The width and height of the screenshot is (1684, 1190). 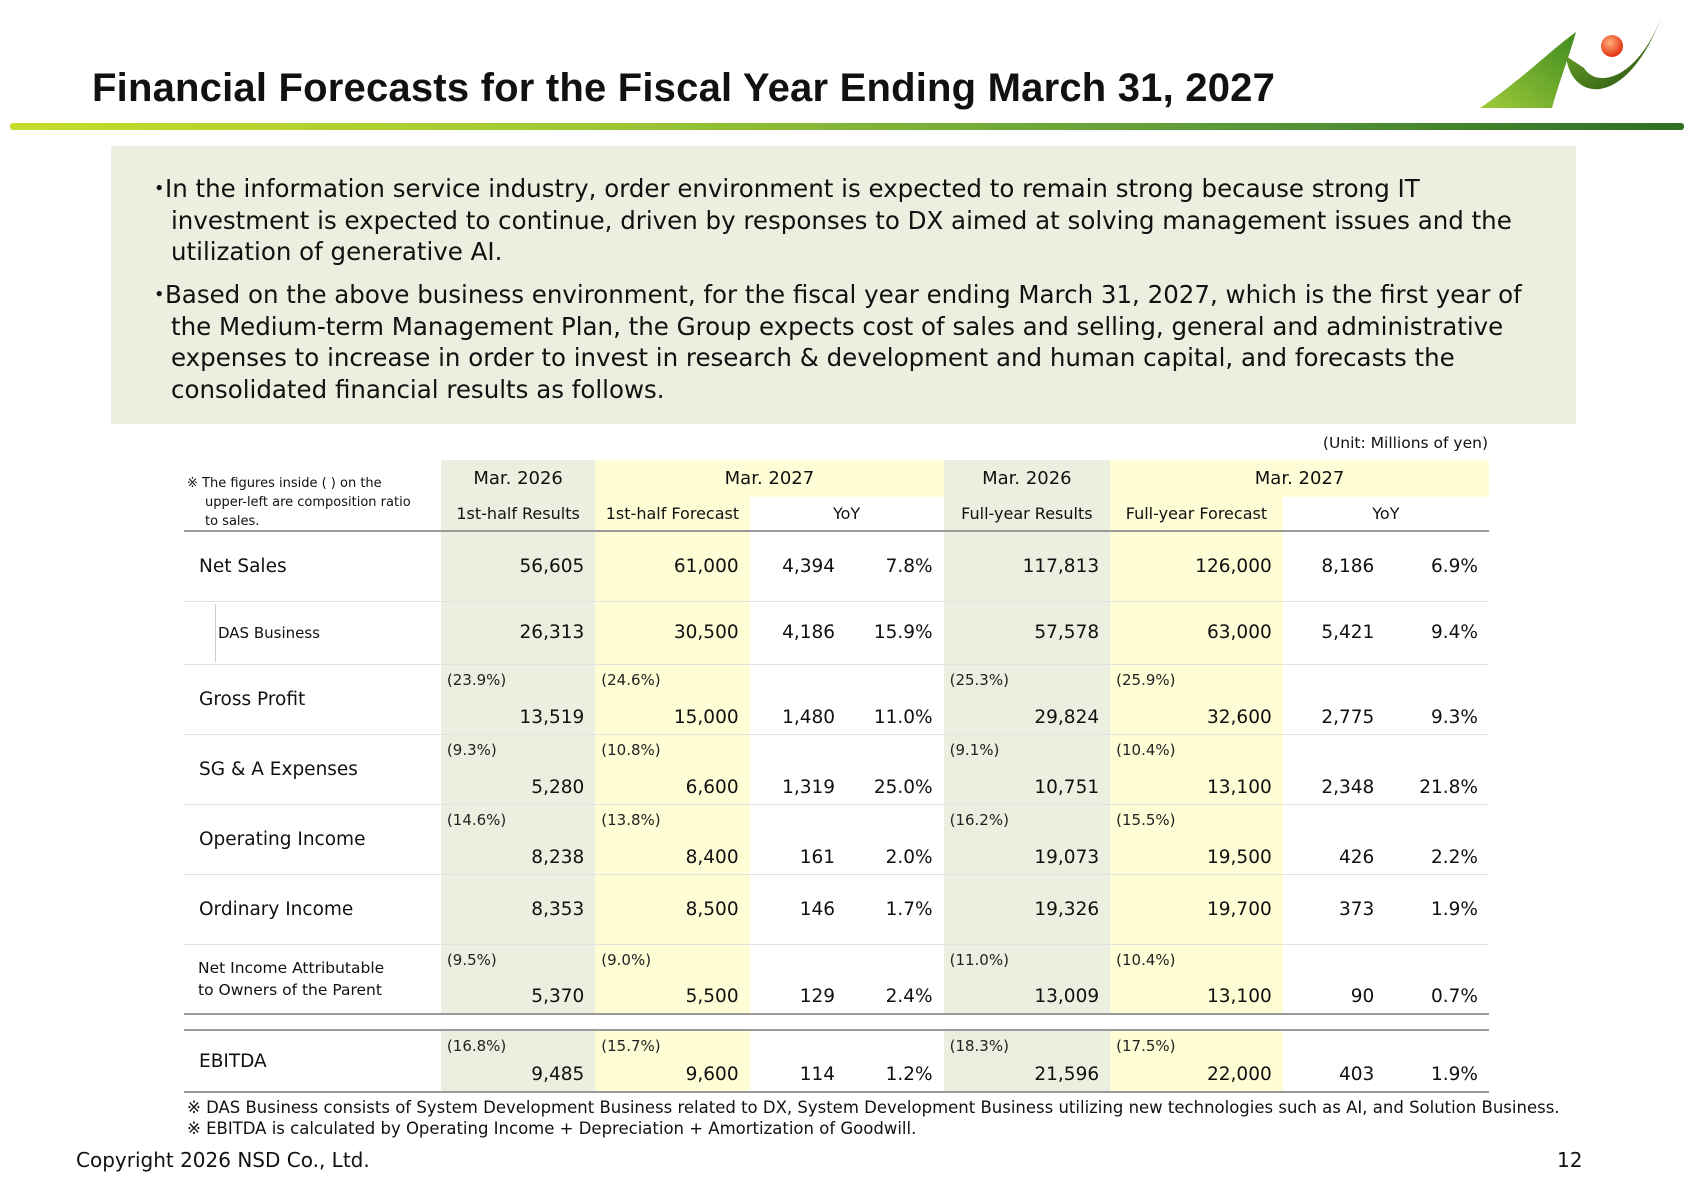 I want to click on composition-ratio: (9.0%), so click(x=626, y=959).